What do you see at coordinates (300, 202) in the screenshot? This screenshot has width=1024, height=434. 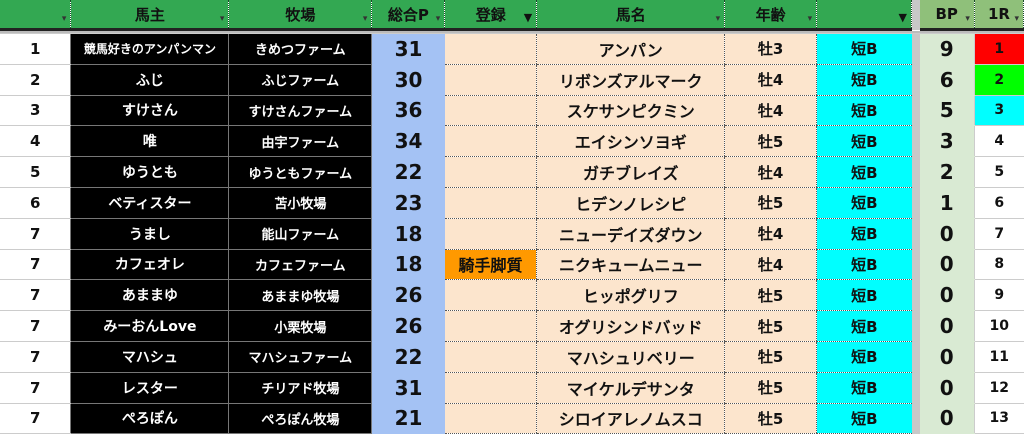 I see `farm-cell: 苫小牧場` at bounding box center [300, 202].